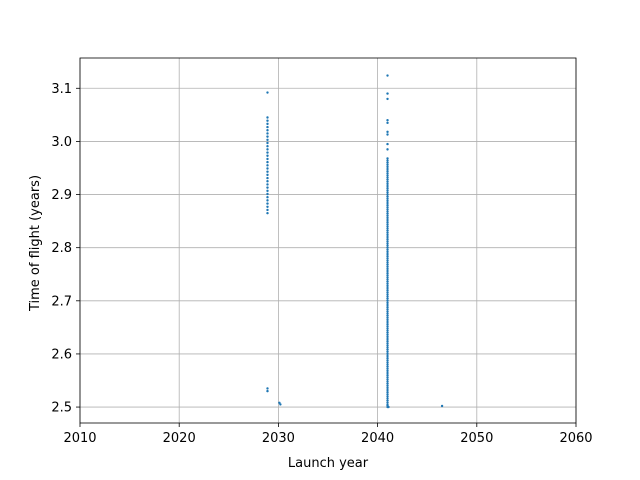  I want to click on y-axis-label: Time of flight (years), so click(35, 243).